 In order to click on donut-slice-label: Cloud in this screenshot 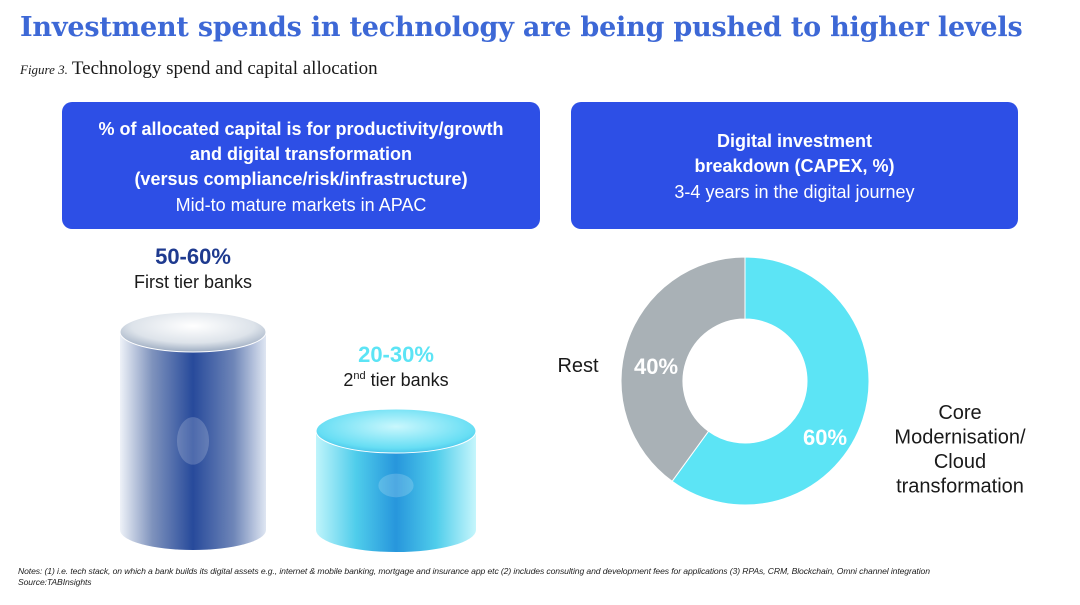, I will do `click(960, 462)`.